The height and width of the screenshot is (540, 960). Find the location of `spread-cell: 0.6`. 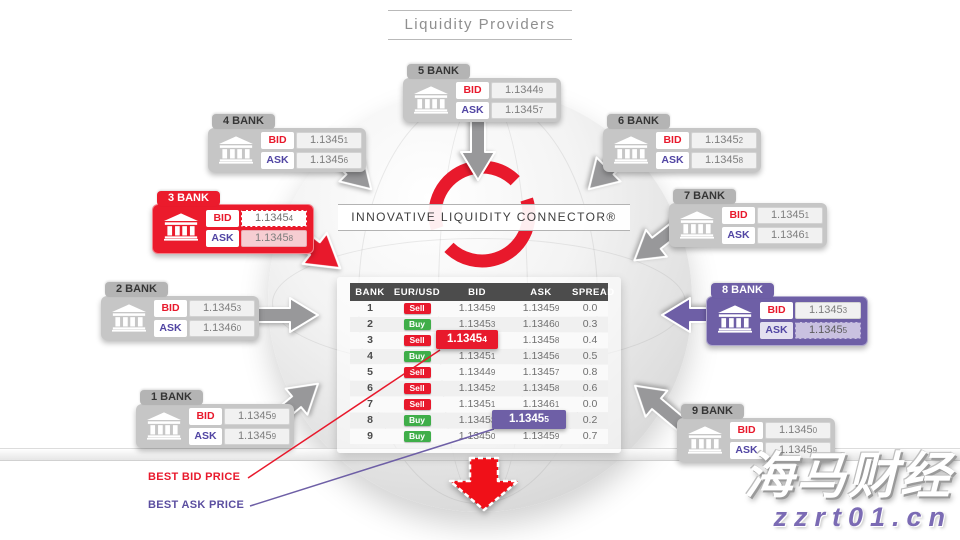

spread-cell: 0.6 is located at coordinates (590, 388).